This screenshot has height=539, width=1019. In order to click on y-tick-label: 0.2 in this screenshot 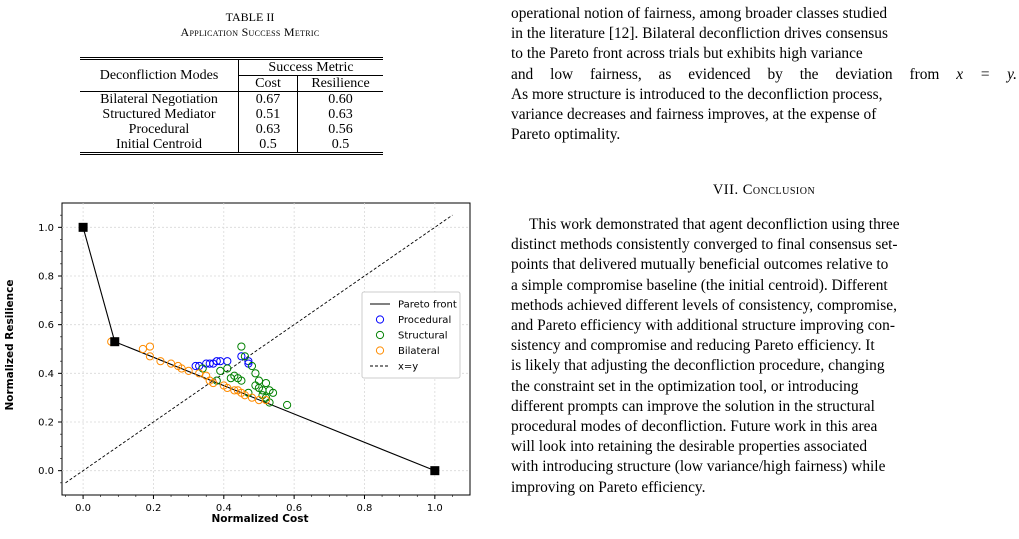, I will do `click(46, 423)`.